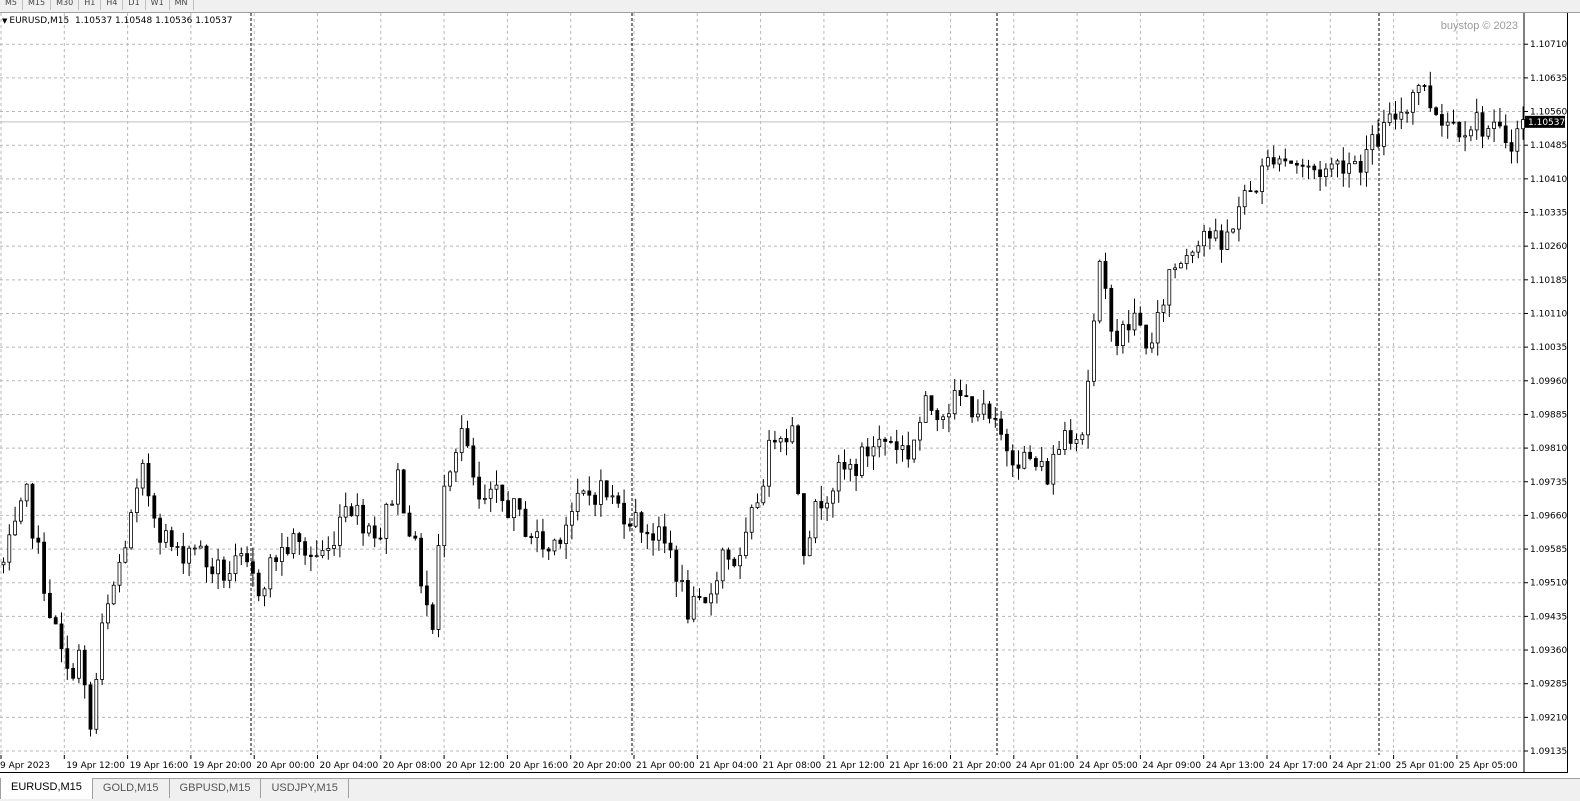 The width and height of the screenshot is (1580, 801). What do you see at coordinates (37, 5) in the screenshot?
I see `timeframe-button-m15: M15` at bounding box center [37, 5].